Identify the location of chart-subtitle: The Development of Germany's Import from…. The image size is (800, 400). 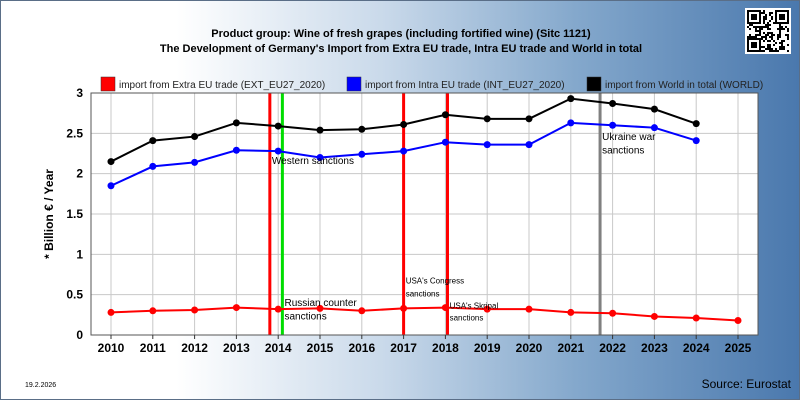
(401, 49).